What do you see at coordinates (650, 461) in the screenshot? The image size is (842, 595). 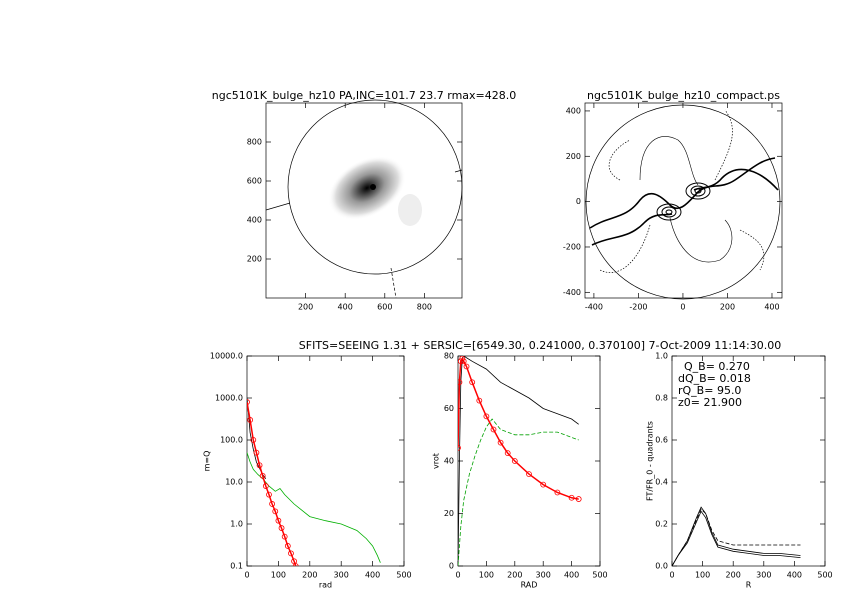 I see `y-axis-label: FT/FR_0 - quadrants` at bounding box center [650, 461].